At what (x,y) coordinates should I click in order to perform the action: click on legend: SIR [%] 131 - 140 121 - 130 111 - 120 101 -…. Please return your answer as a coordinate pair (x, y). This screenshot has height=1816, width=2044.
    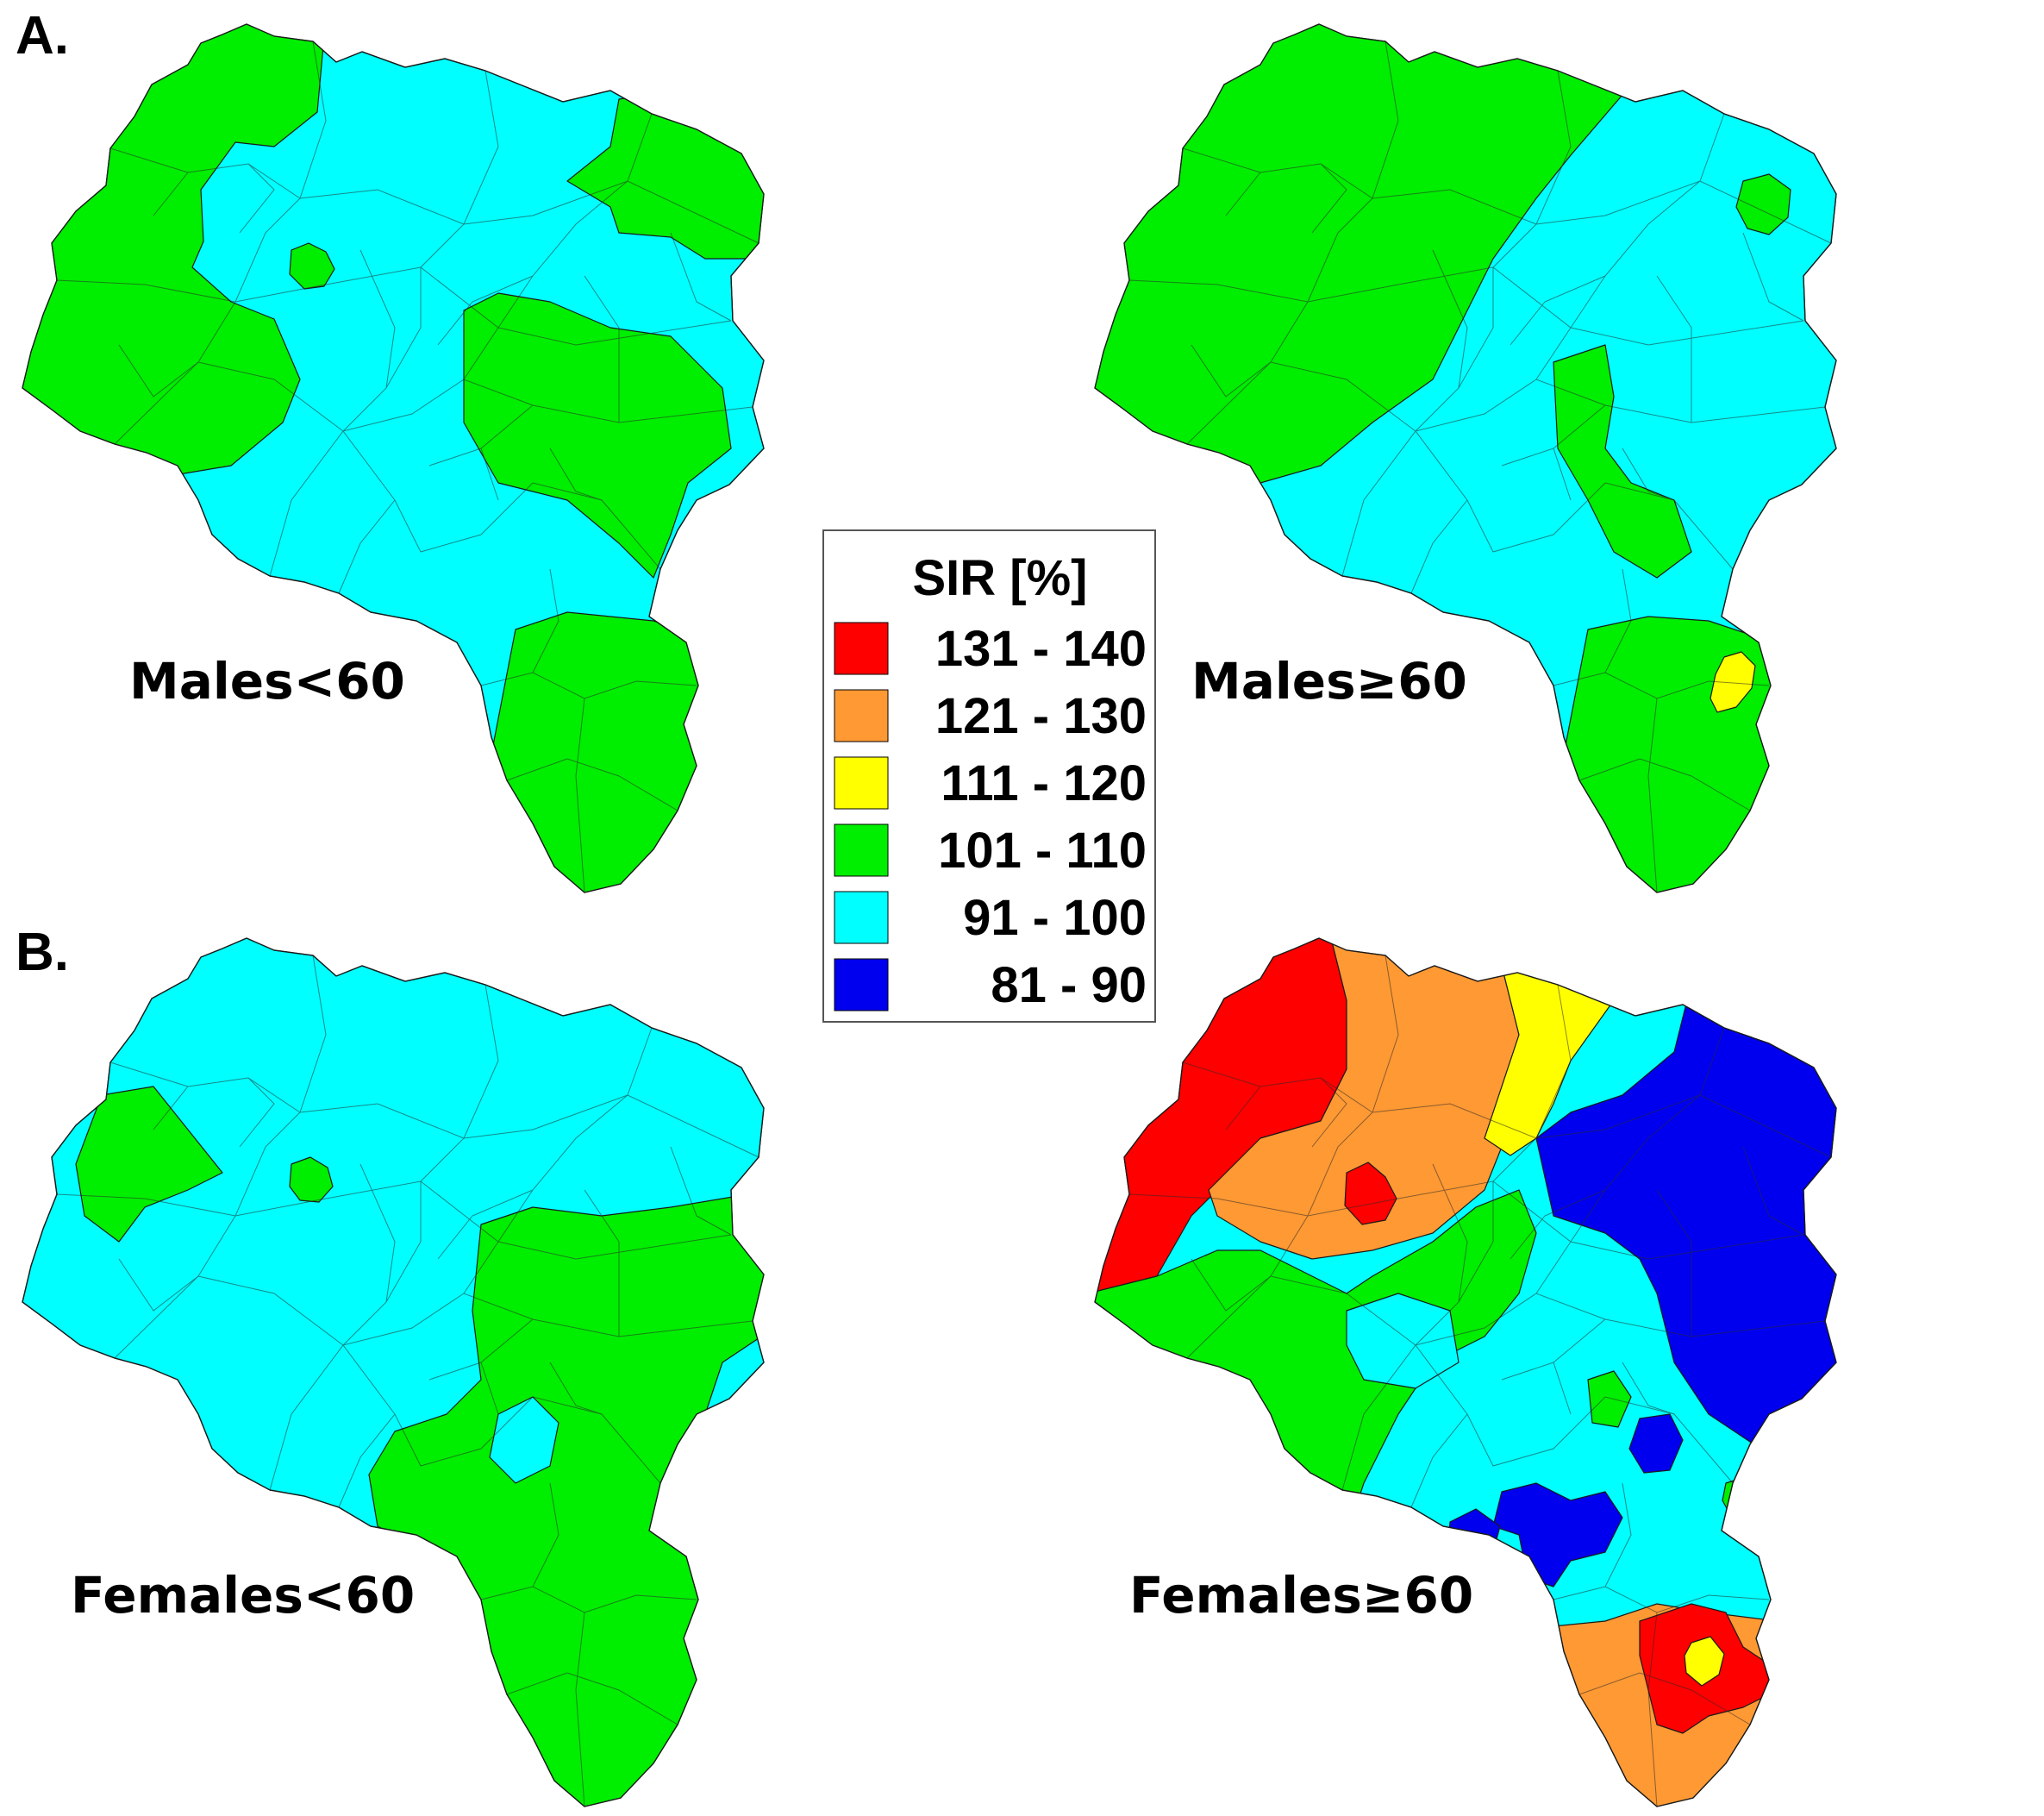
    Looking at the image, I should click on (989, 776).